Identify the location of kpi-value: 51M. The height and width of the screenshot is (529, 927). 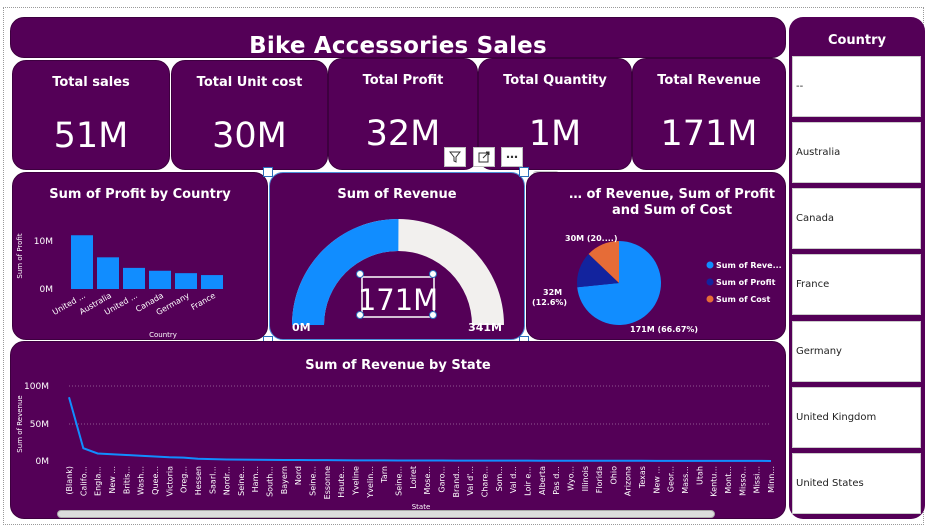
(91, 136).